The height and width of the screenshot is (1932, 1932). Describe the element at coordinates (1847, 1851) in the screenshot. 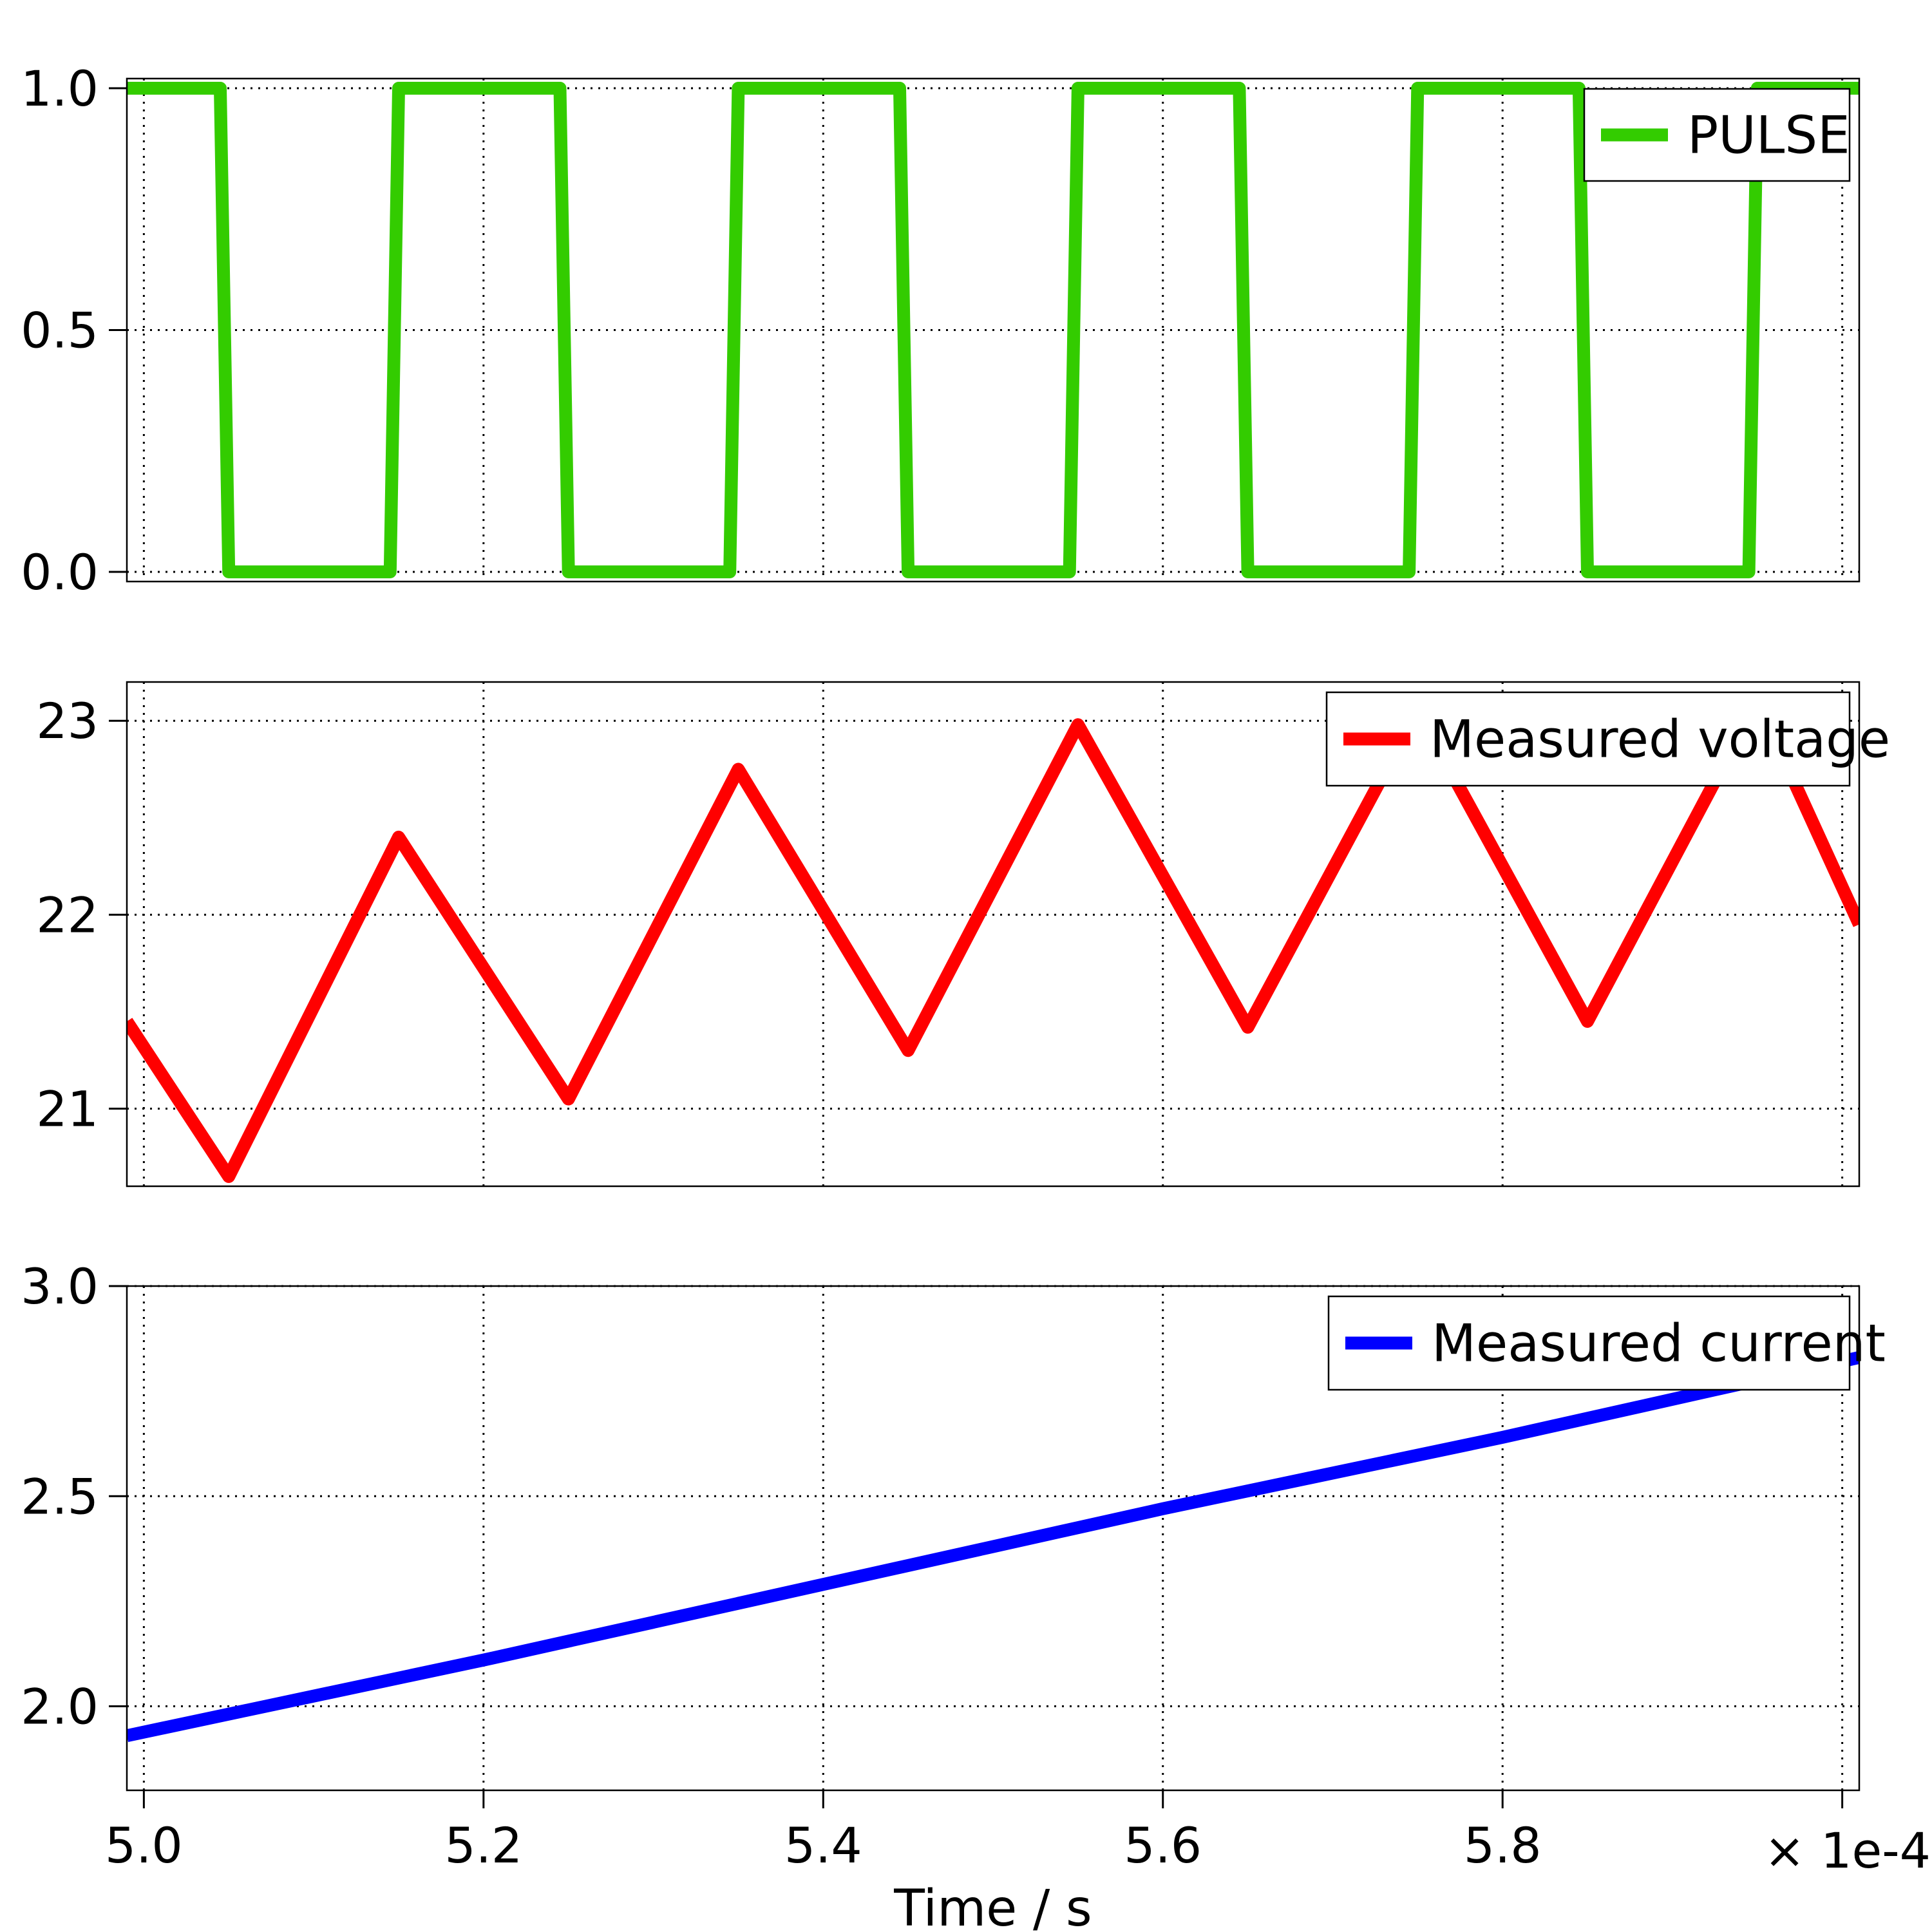

I see `x-offset-label: × 1e-4` at that location.